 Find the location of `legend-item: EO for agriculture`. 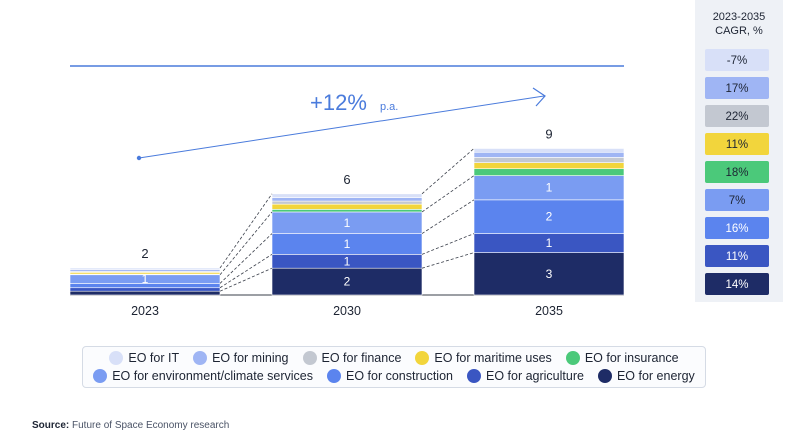

legend-item: EO for agriculture is located at coordinates (525, 376).